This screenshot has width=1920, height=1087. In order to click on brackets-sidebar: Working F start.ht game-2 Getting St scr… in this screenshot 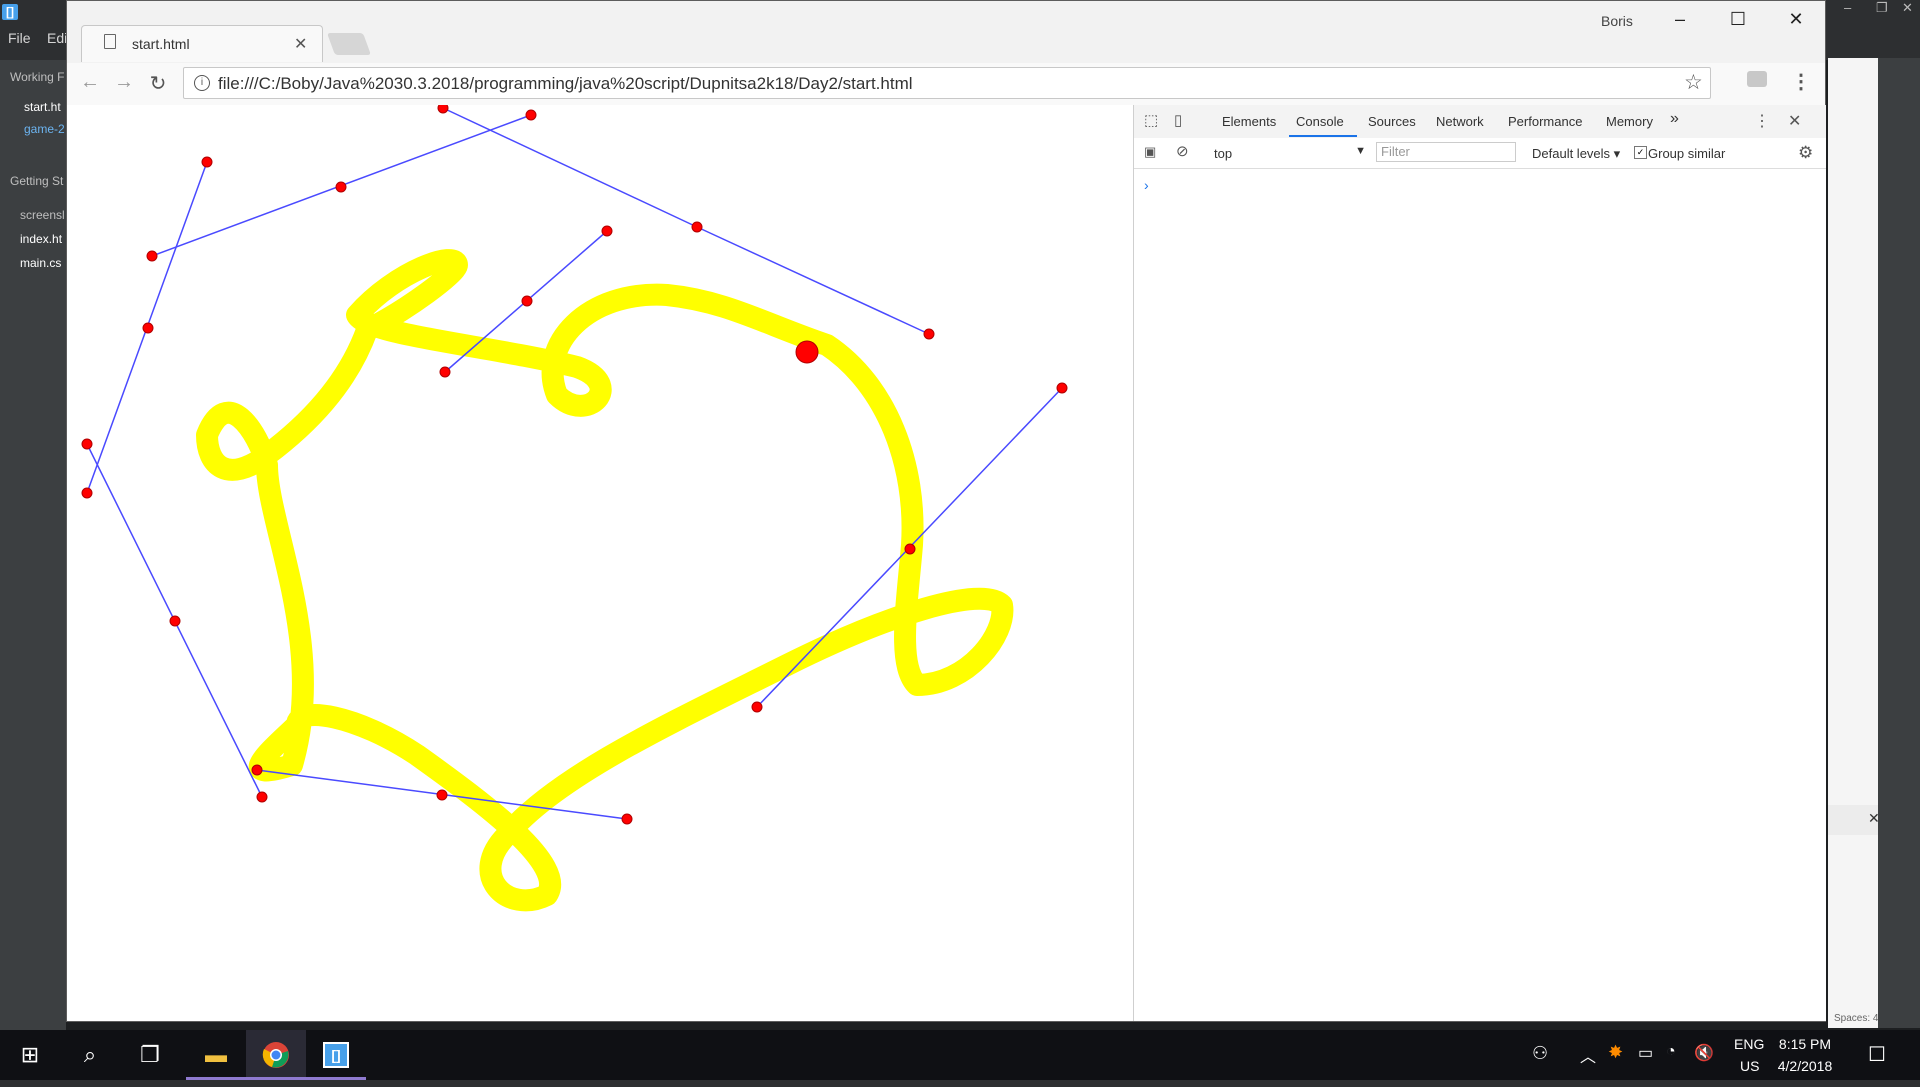, I will do `click(33, 545)`.